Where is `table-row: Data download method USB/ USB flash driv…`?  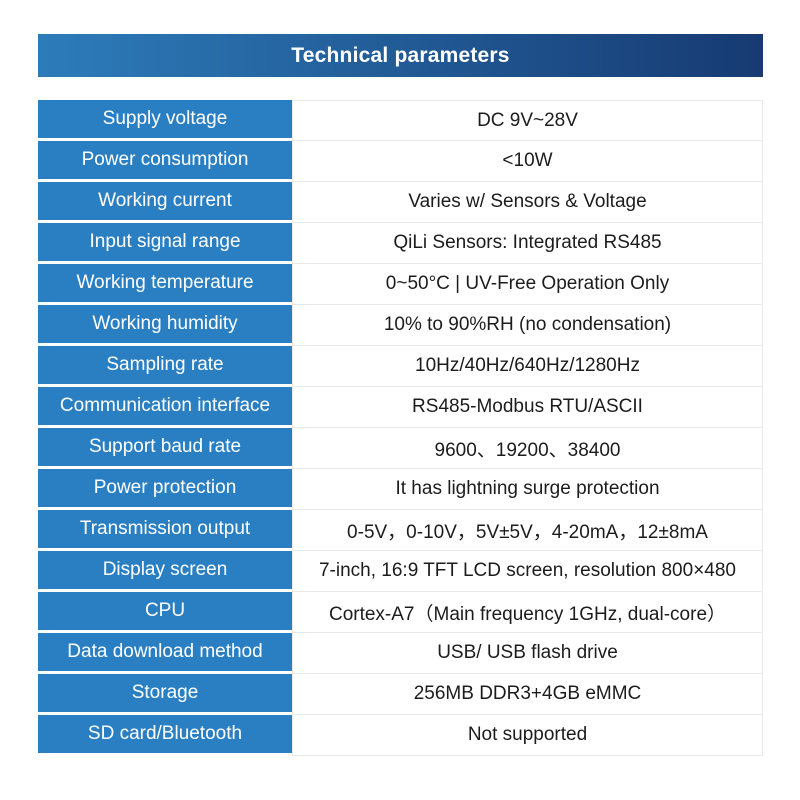 table-row: Data download method USB/ USB flash driv… is located at coordinates (400, 653).